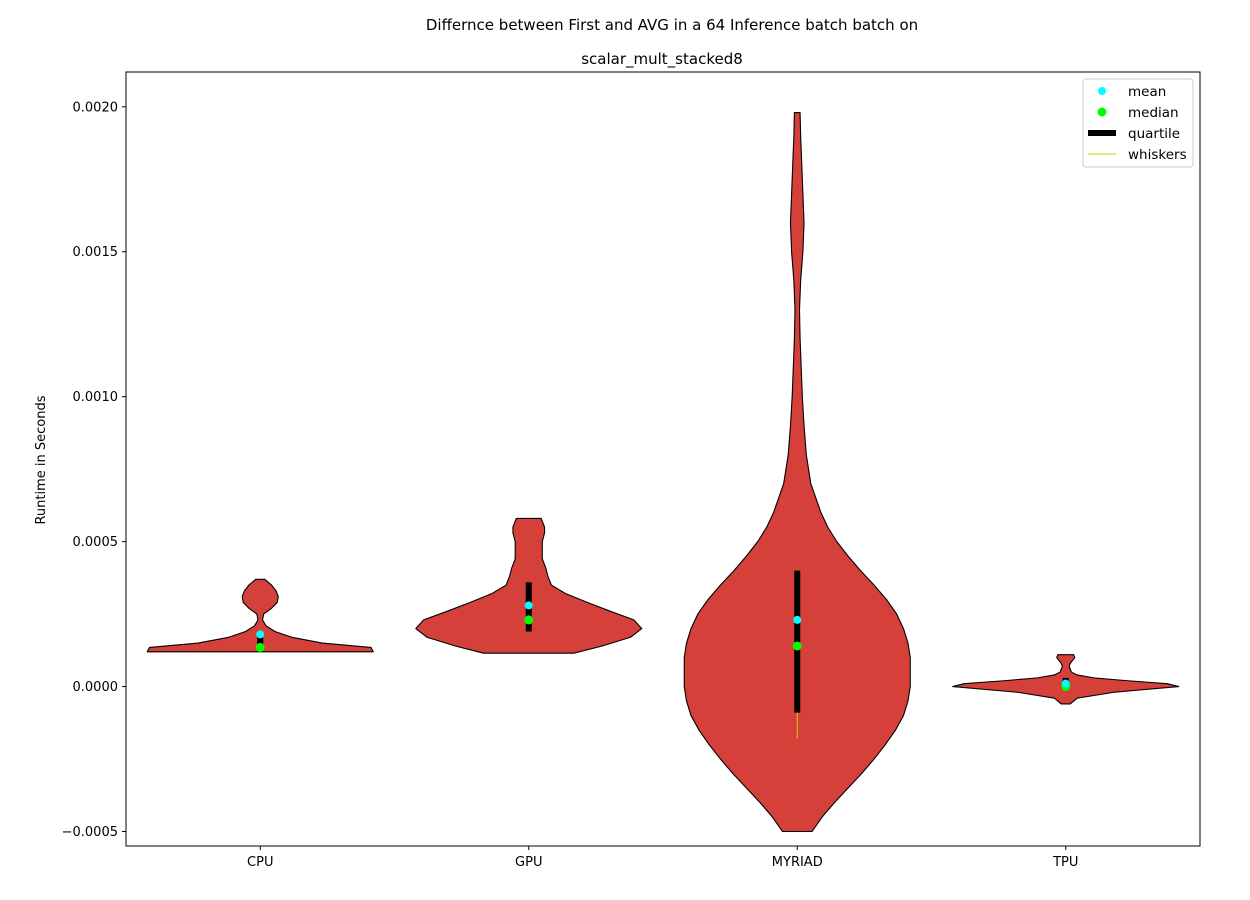 The height and width of the screenshot is (900, 1250). Describe the element at coordinates (797, 862) in the screenshot. I see `x-tick-label: MYRIAD` at that location.